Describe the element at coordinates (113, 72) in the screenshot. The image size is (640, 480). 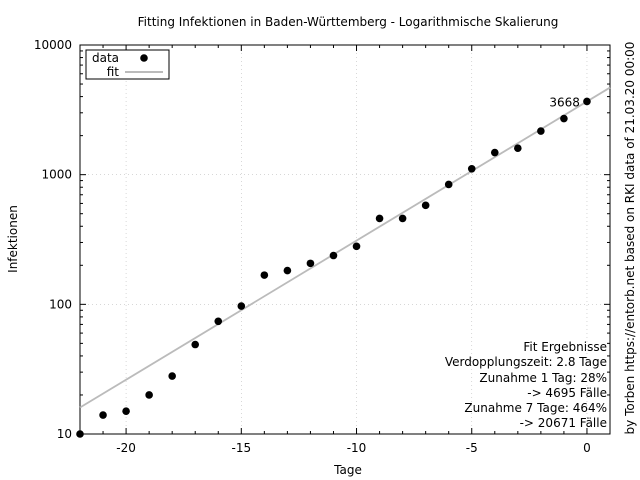
I see `legend-label-fit: fit` at that location.